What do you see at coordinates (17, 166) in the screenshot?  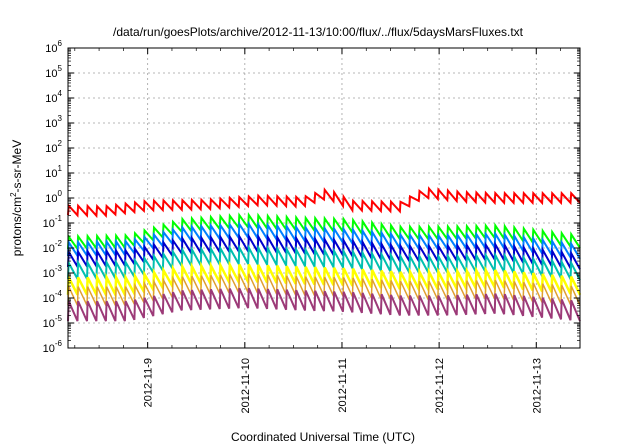 I see `y-axis-label-rest: -s-sr-MeV` at bounding box center [17, 166].